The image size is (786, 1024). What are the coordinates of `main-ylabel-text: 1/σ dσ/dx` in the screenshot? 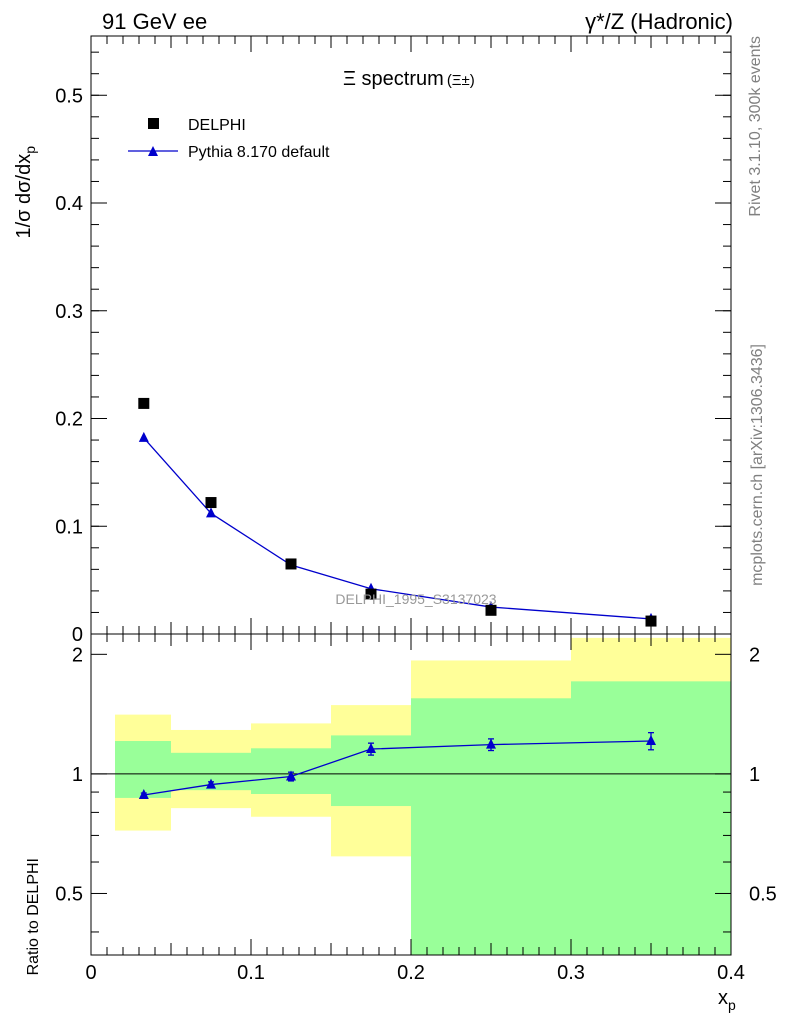 It's located at (24, 196).